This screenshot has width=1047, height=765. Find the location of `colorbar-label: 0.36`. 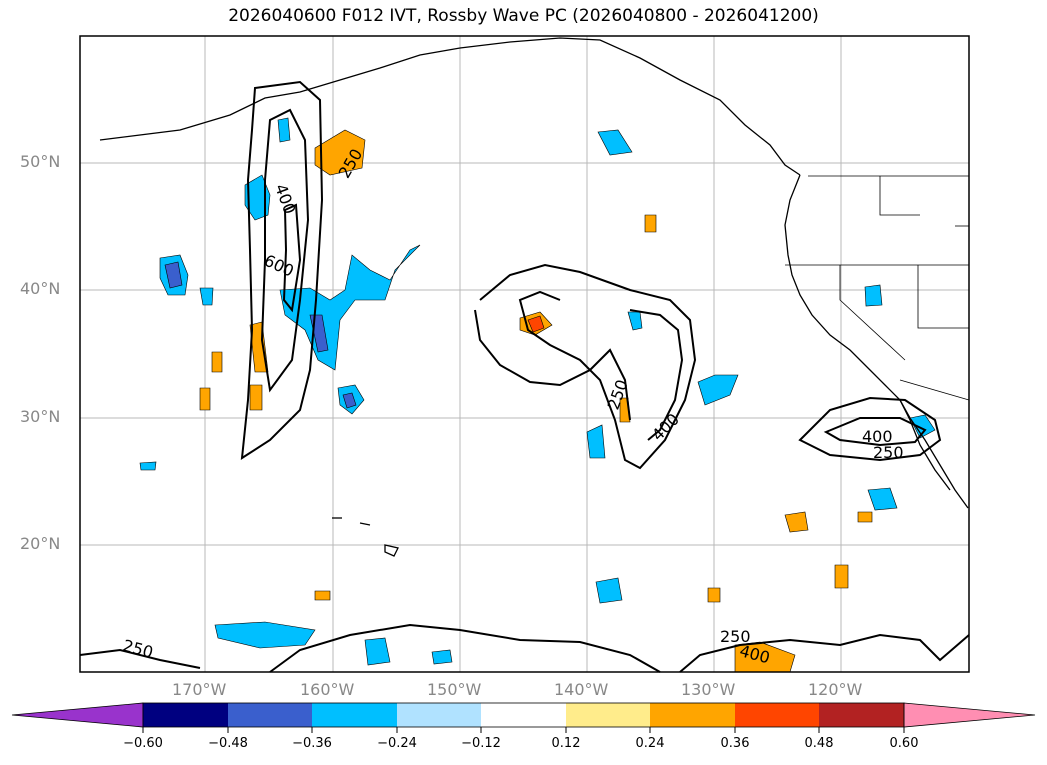

colorbar-label: 0.36 is located at coordinates (735, 743).